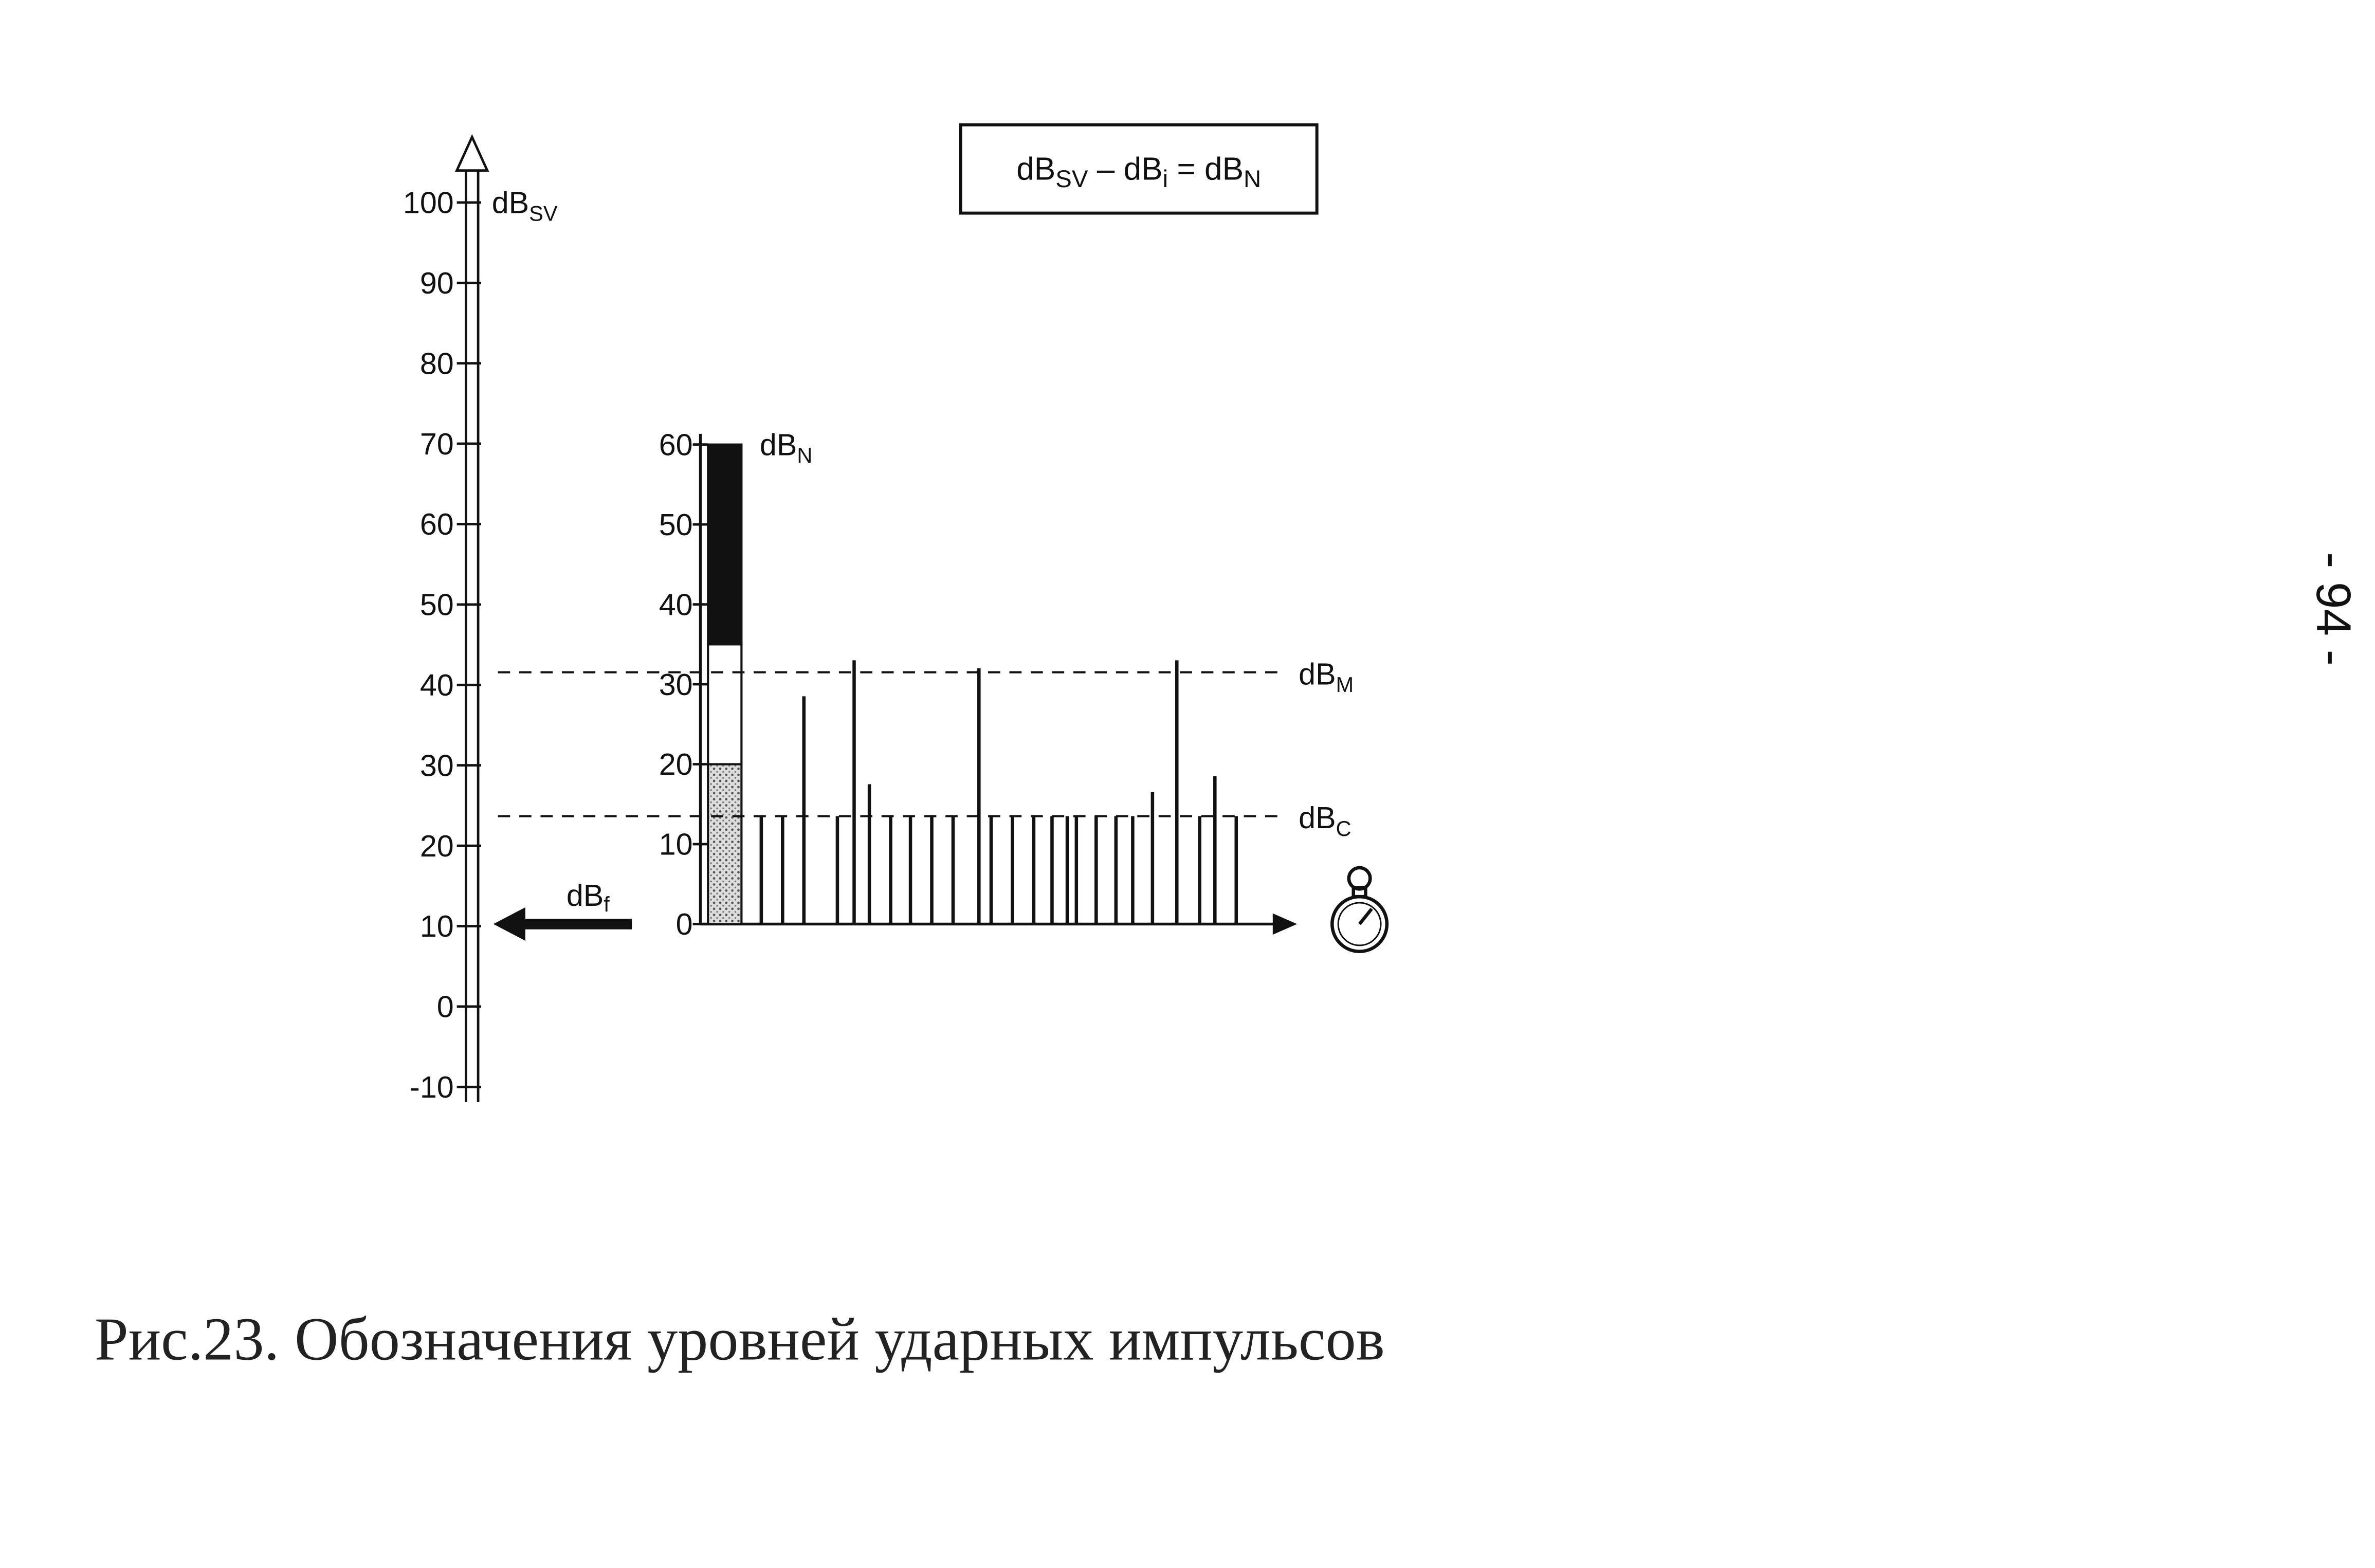  What do you see at coordinates (1125, 169) in the screenshot?
I see `formula-part: – dB` at bounding box center [1125, 169].